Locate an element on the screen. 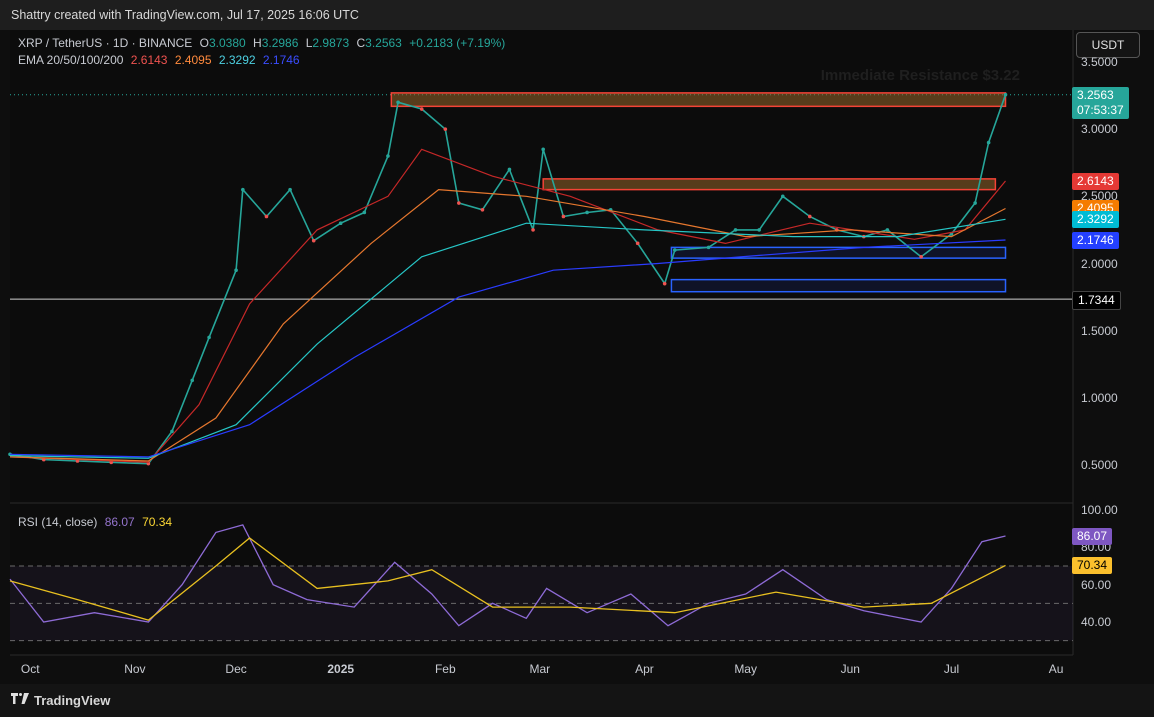 This screenshot has width=1154, height=717. open-label: O is located at coordinates (204, 43).